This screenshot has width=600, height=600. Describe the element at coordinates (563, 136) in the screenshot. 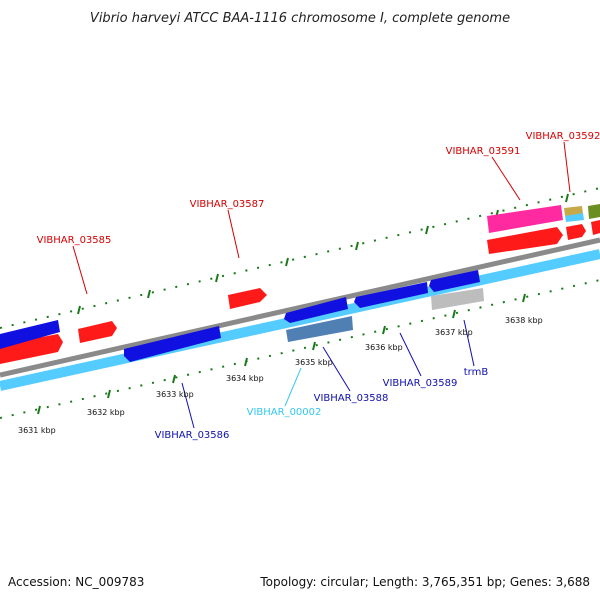

I see `gene-label: VIBHAR_03592` at that location.